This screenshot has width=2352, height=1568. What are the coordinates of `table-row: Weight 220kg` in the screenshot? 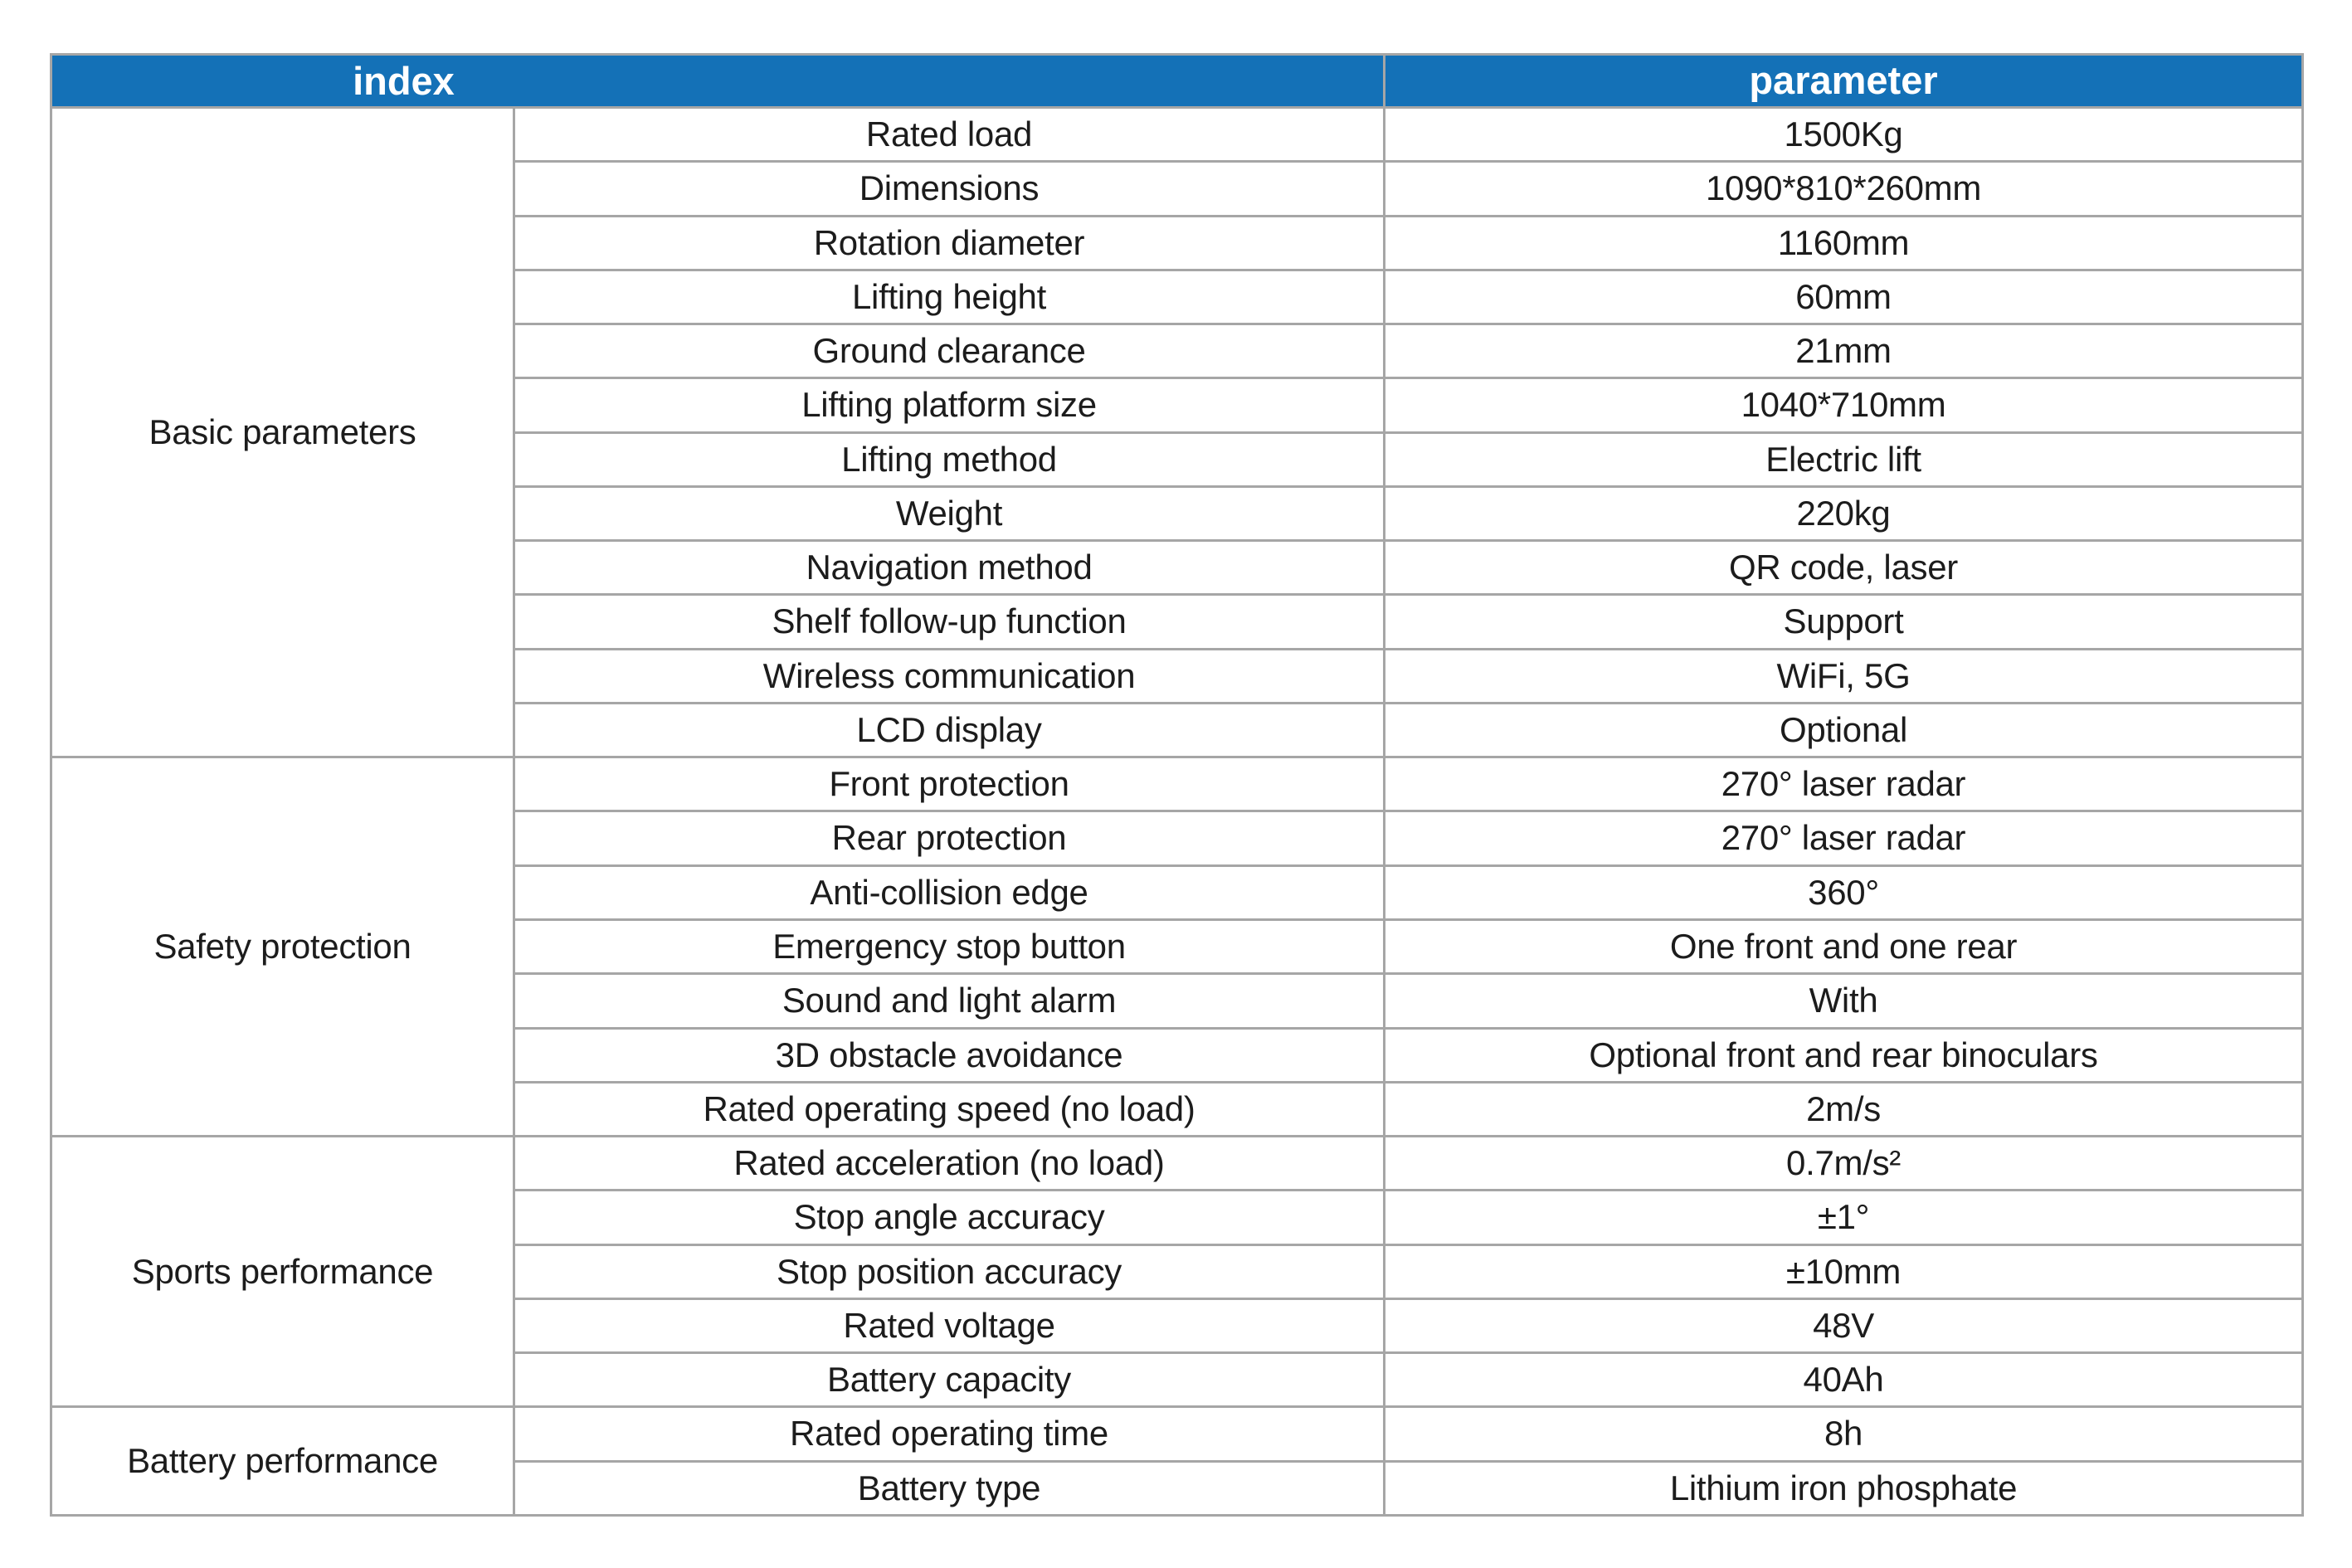 It's located at (1177, 514).